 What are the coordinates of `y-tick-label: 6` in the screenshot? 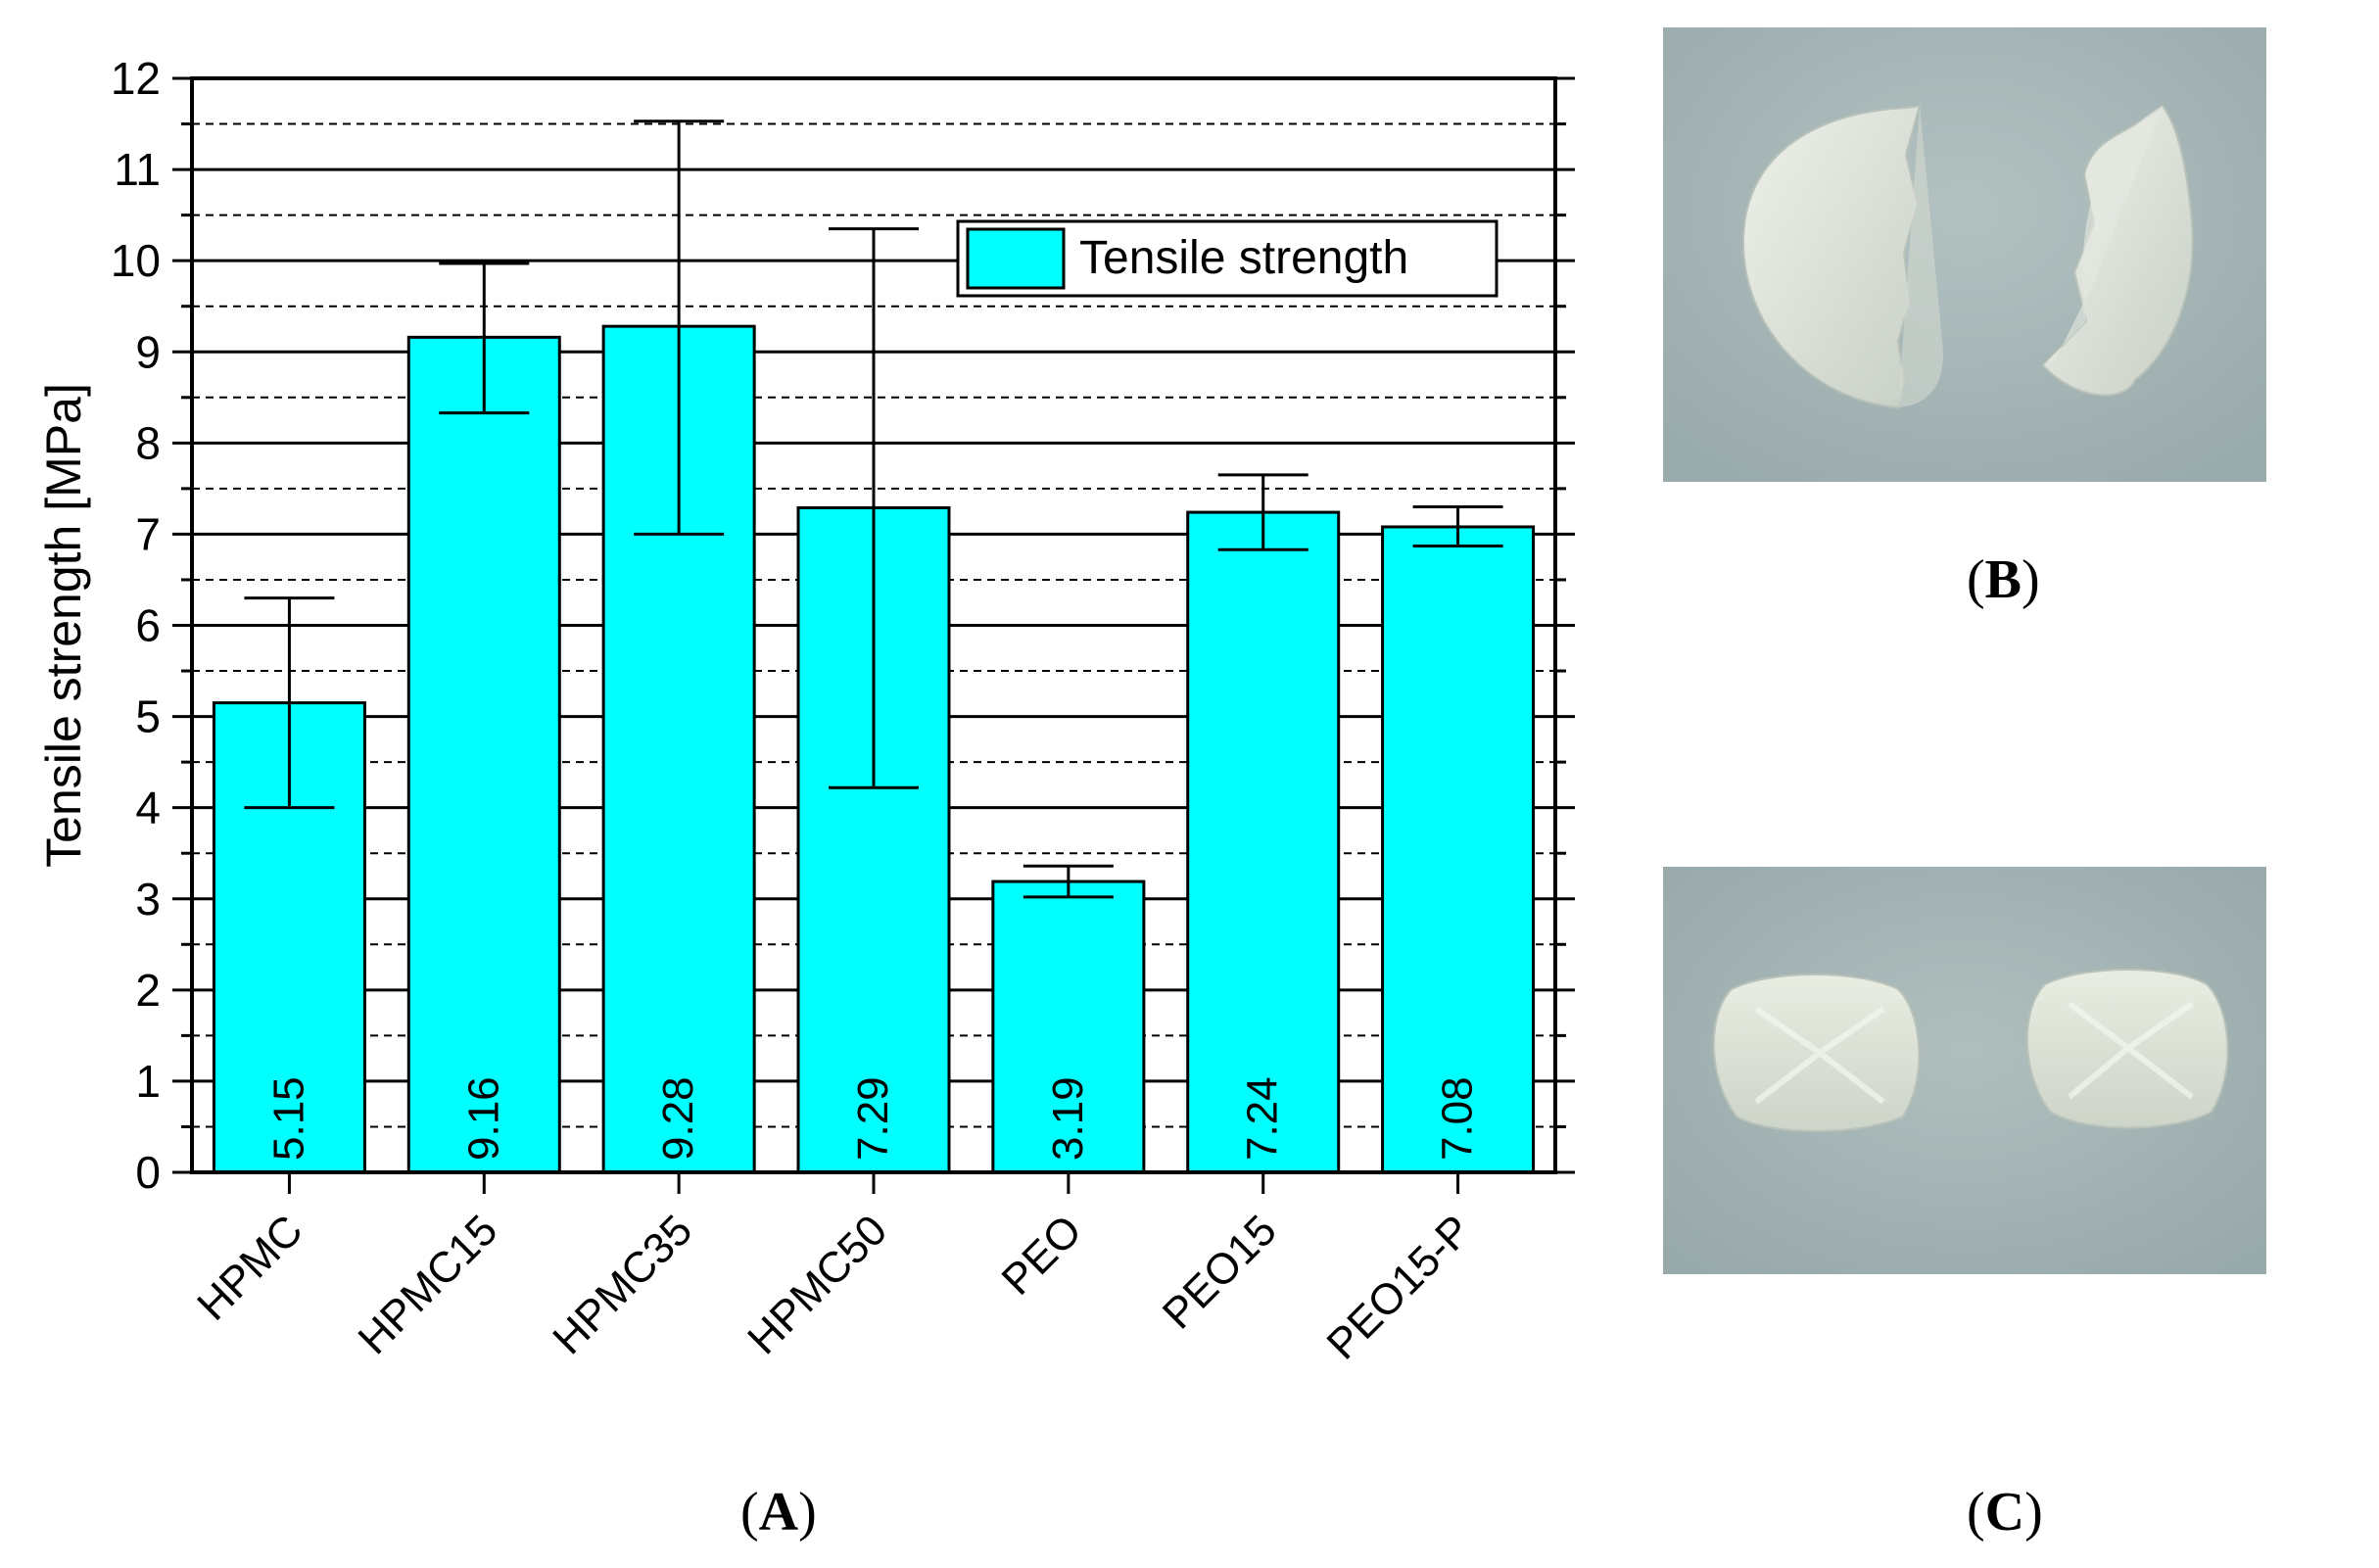 It's located at (148, 625).